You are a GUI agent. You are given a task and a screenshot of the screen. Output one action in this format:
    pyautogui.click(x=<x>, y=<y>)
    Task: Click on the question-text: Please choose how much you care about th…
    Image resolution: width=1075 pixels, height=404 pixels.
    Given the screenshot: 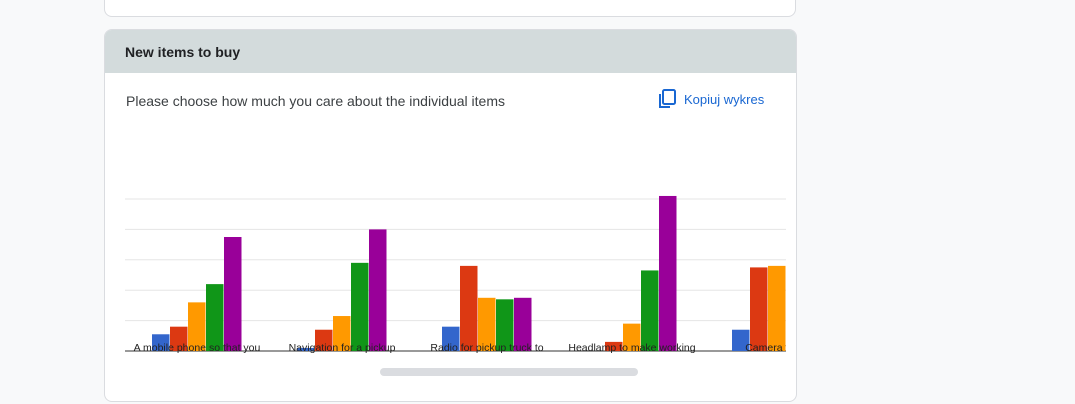 What is the action you would take?
    pyautogui.click(x=315, y=101)
    